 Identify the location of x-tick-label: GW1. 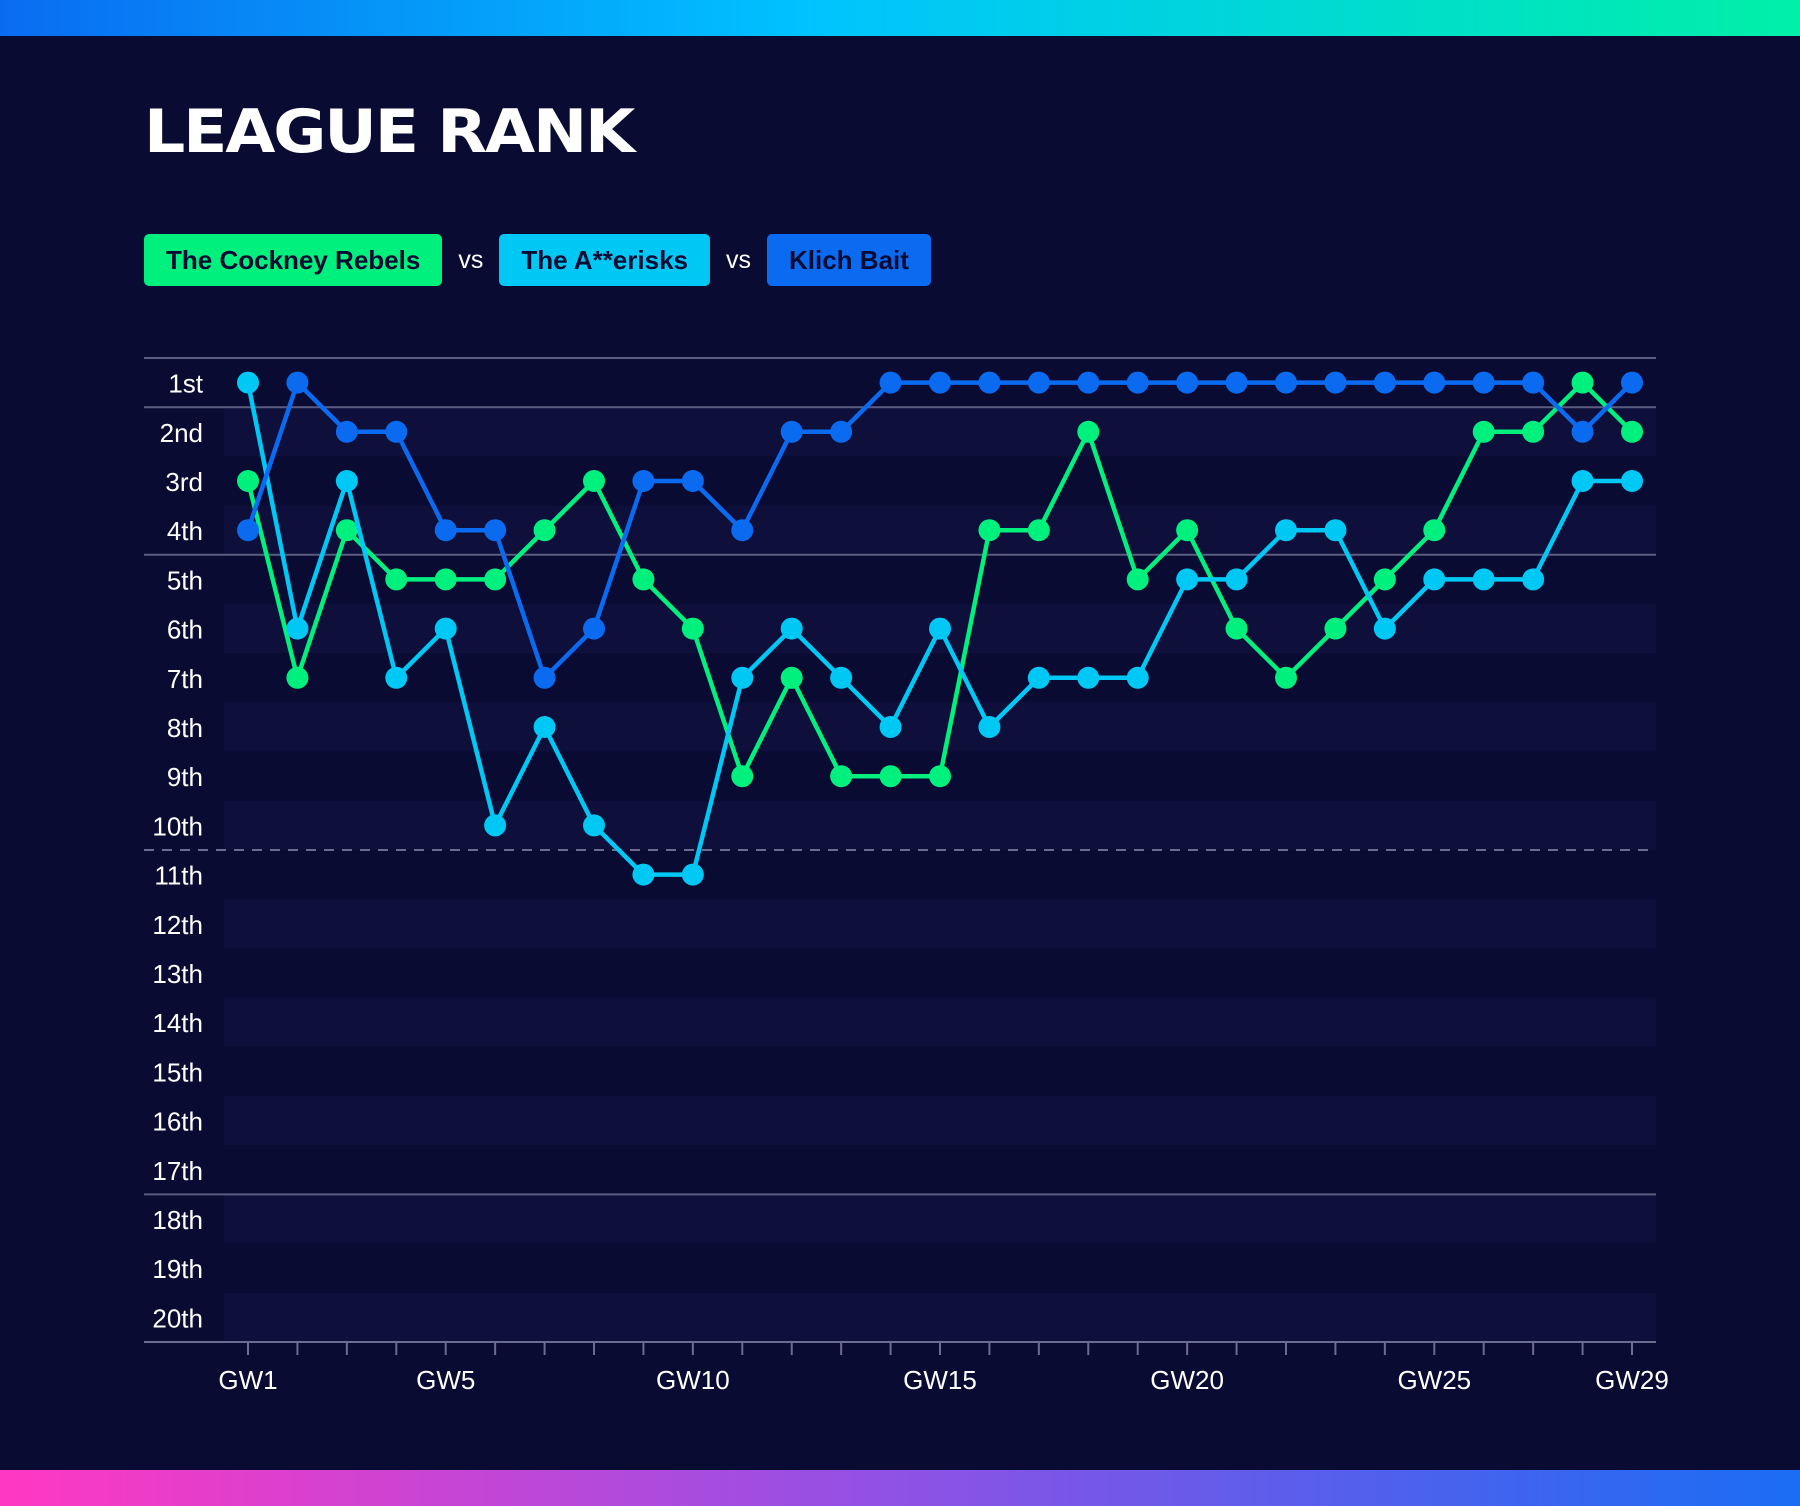
(247, 1380).